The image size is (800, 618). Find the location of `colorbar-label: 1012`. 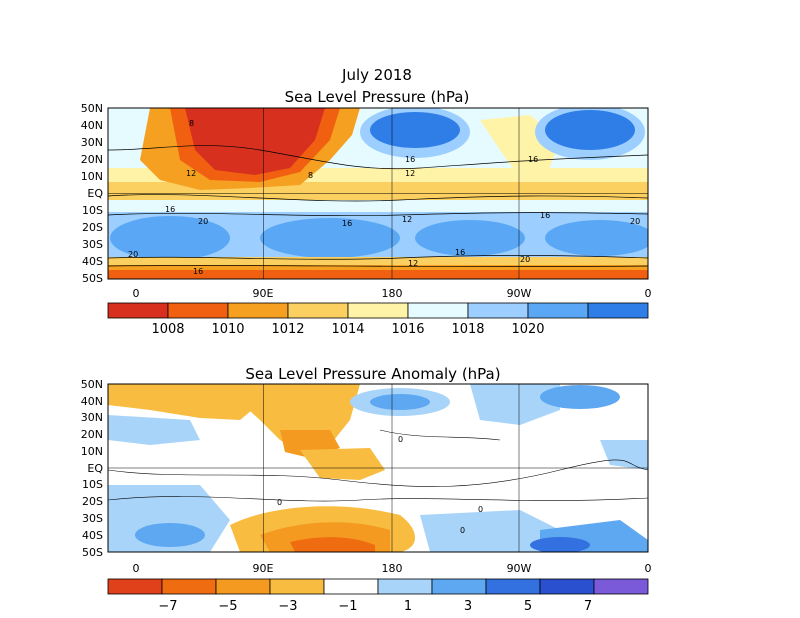

colorbar-label: 1012 is located at coordinates (287, 329).